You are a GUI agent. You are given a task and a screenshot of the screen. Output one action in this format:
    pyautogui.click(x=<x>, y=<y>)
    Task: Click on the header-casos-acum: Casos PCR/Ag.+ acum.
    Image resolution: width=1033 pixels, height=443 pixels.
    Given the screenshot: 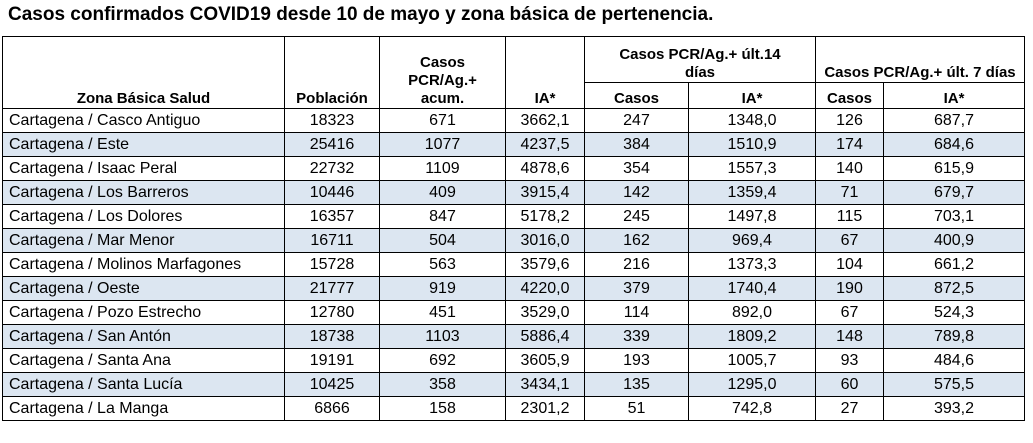 What is the action you would take?
    pyautogui.click(x=442, y=72)
    